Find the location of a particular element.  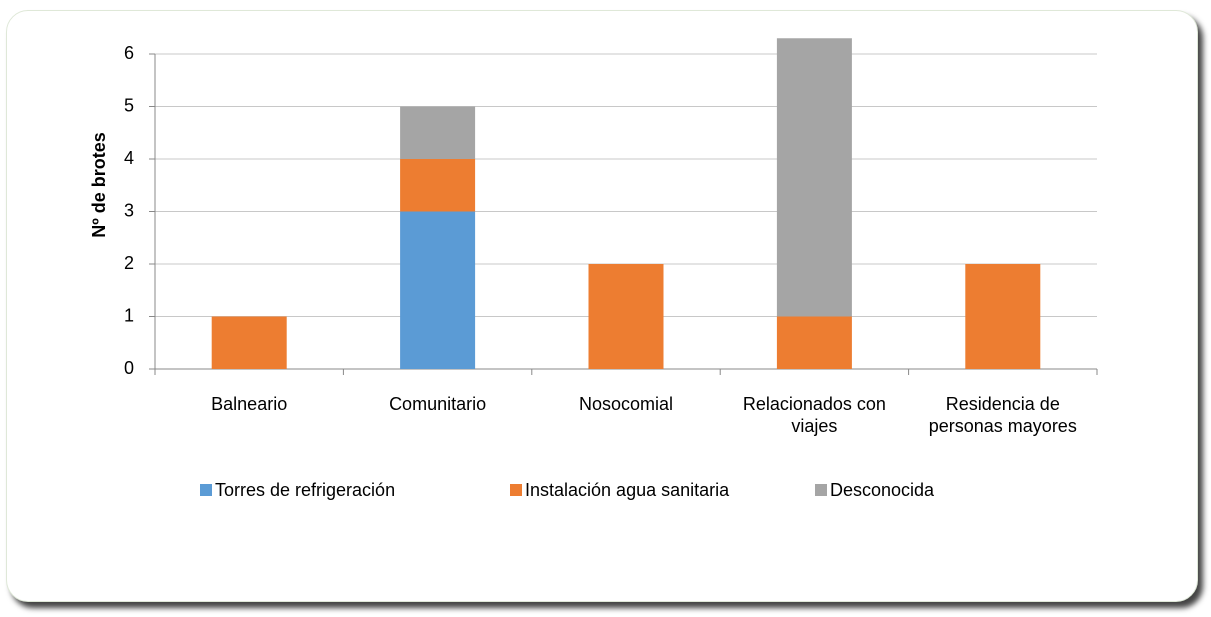

y-tick-label: 3 is located at coordinates (129, 210).